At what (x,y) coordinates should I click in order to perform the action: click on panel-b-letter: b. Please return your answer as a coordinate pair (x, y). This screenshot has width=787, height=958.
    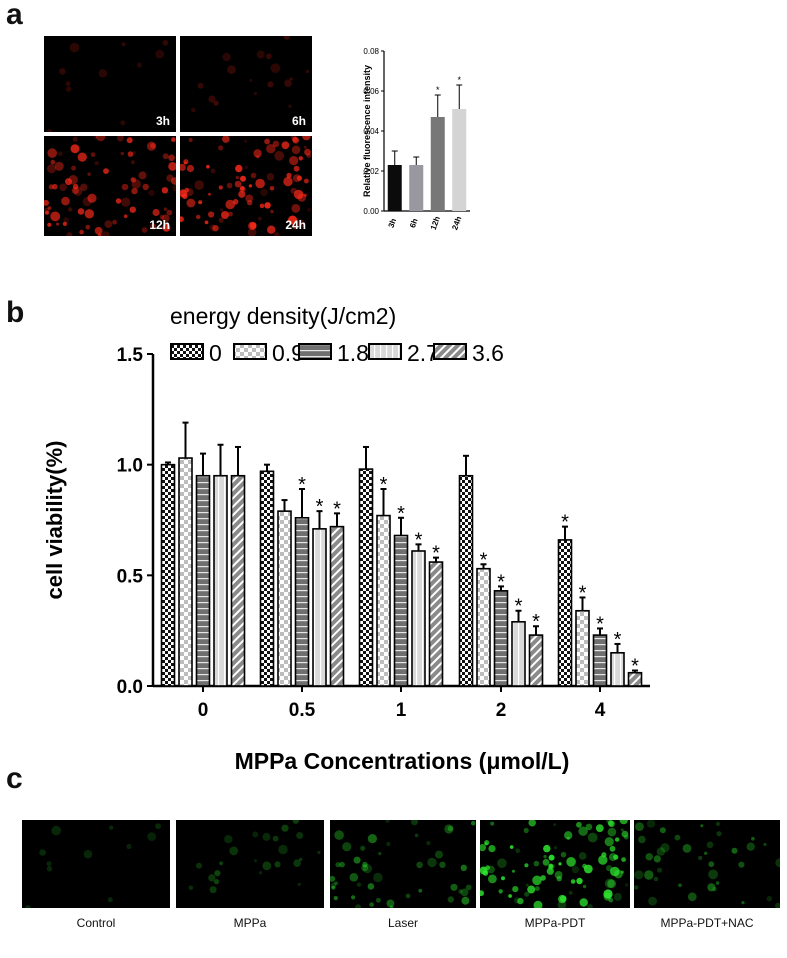
    Looking at the image, I should click on (15, 312).